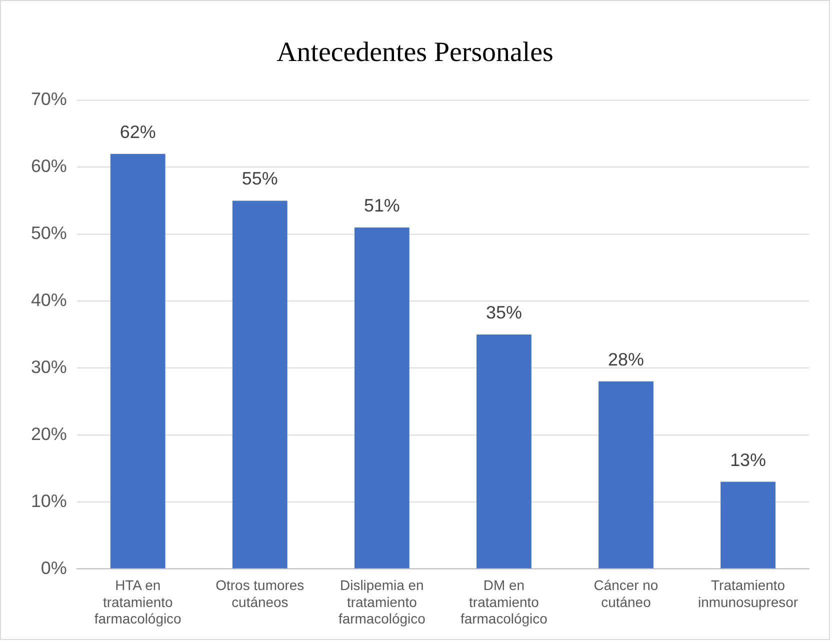  I want to click on data-label: 55%, so click(260, 178).